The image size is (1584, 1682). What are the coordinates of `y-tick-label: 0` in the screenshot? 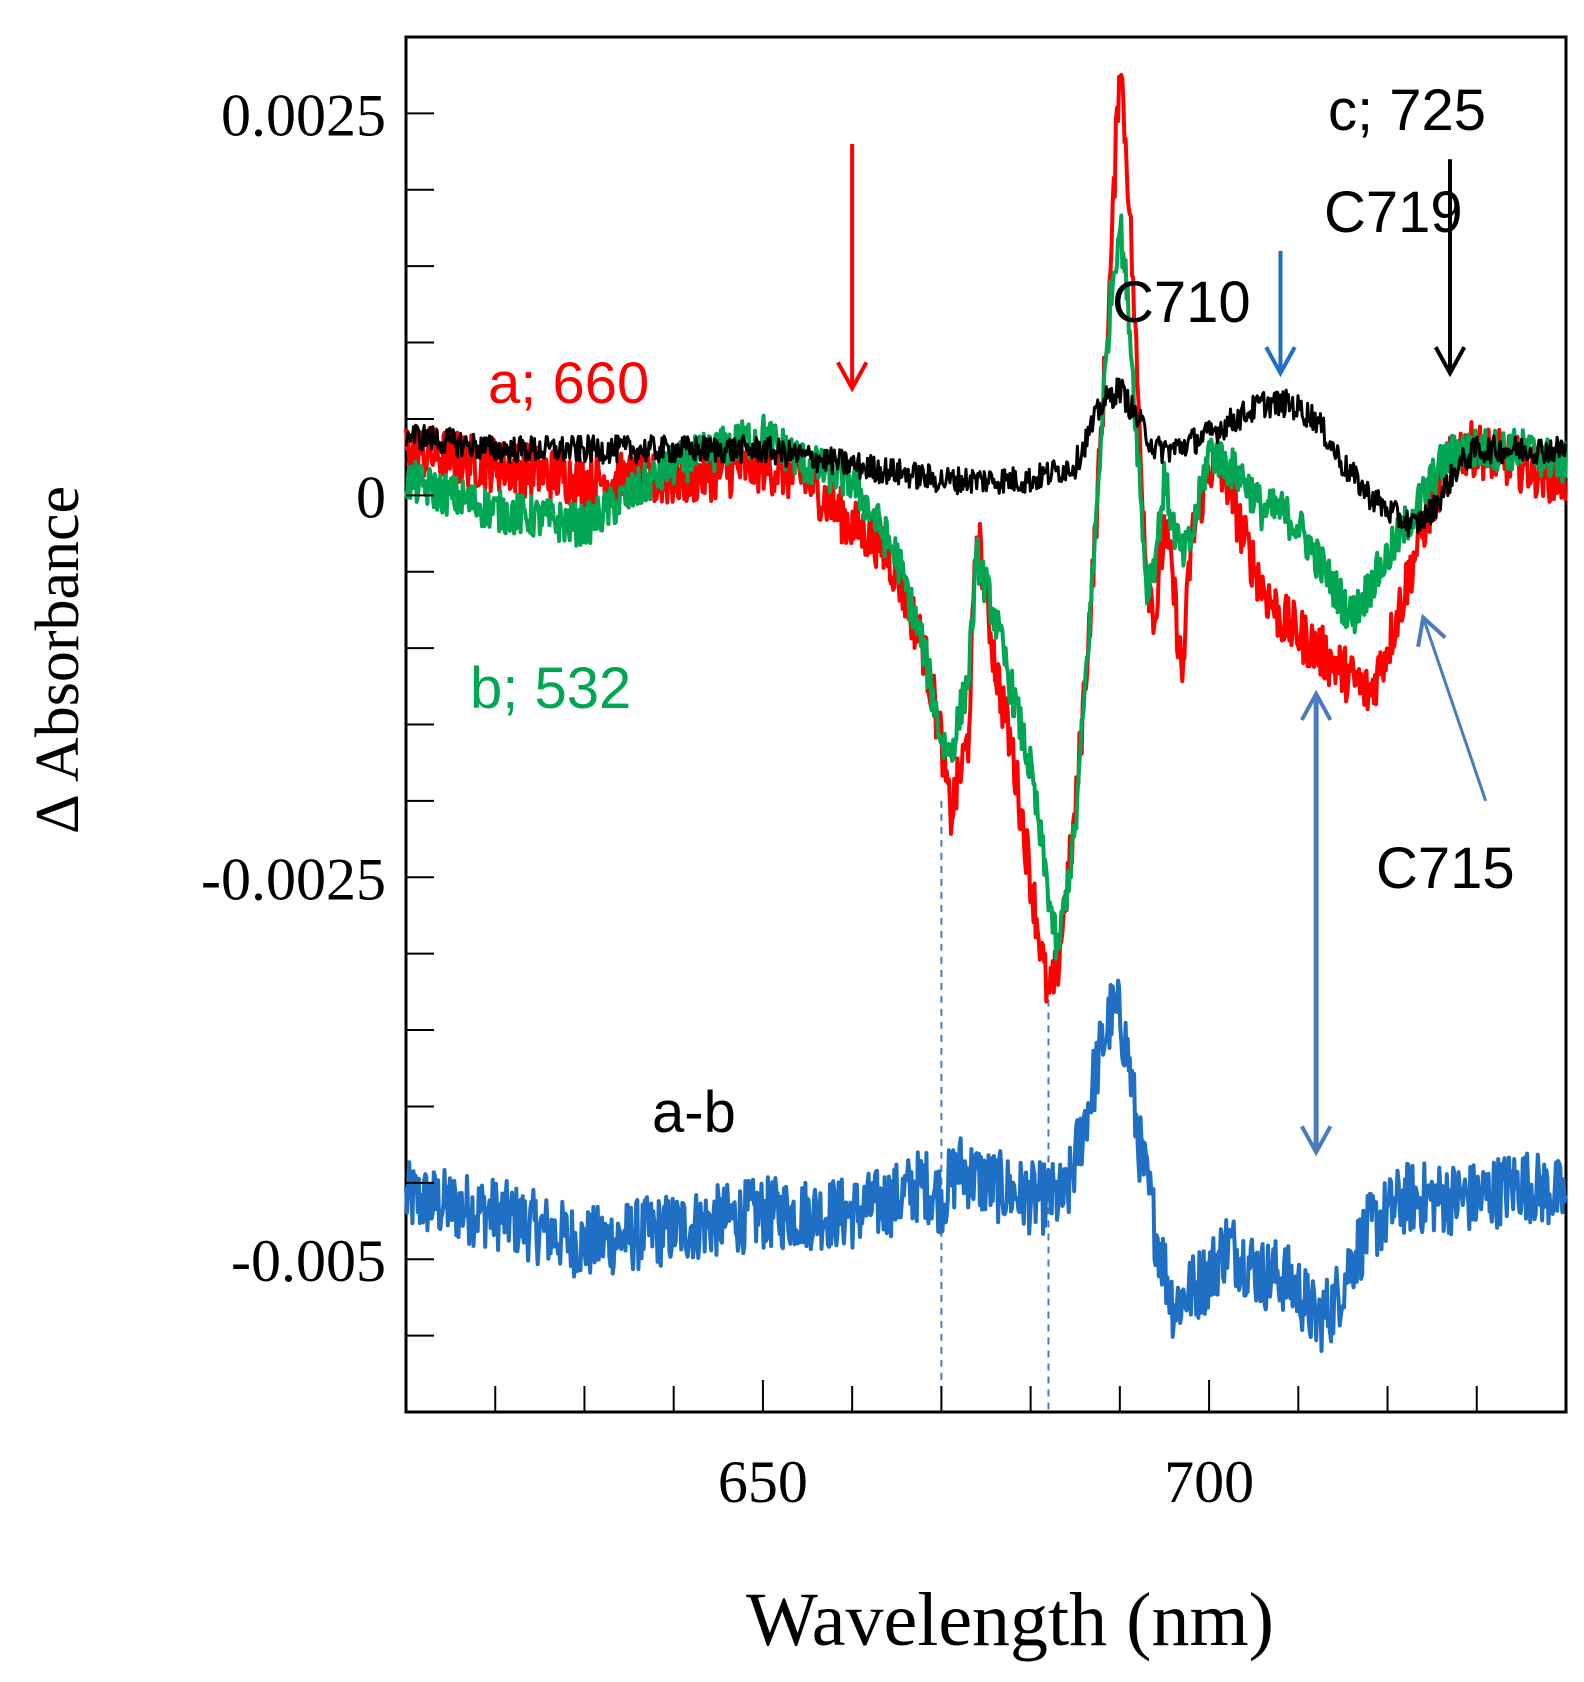 It's located at (371, 497).